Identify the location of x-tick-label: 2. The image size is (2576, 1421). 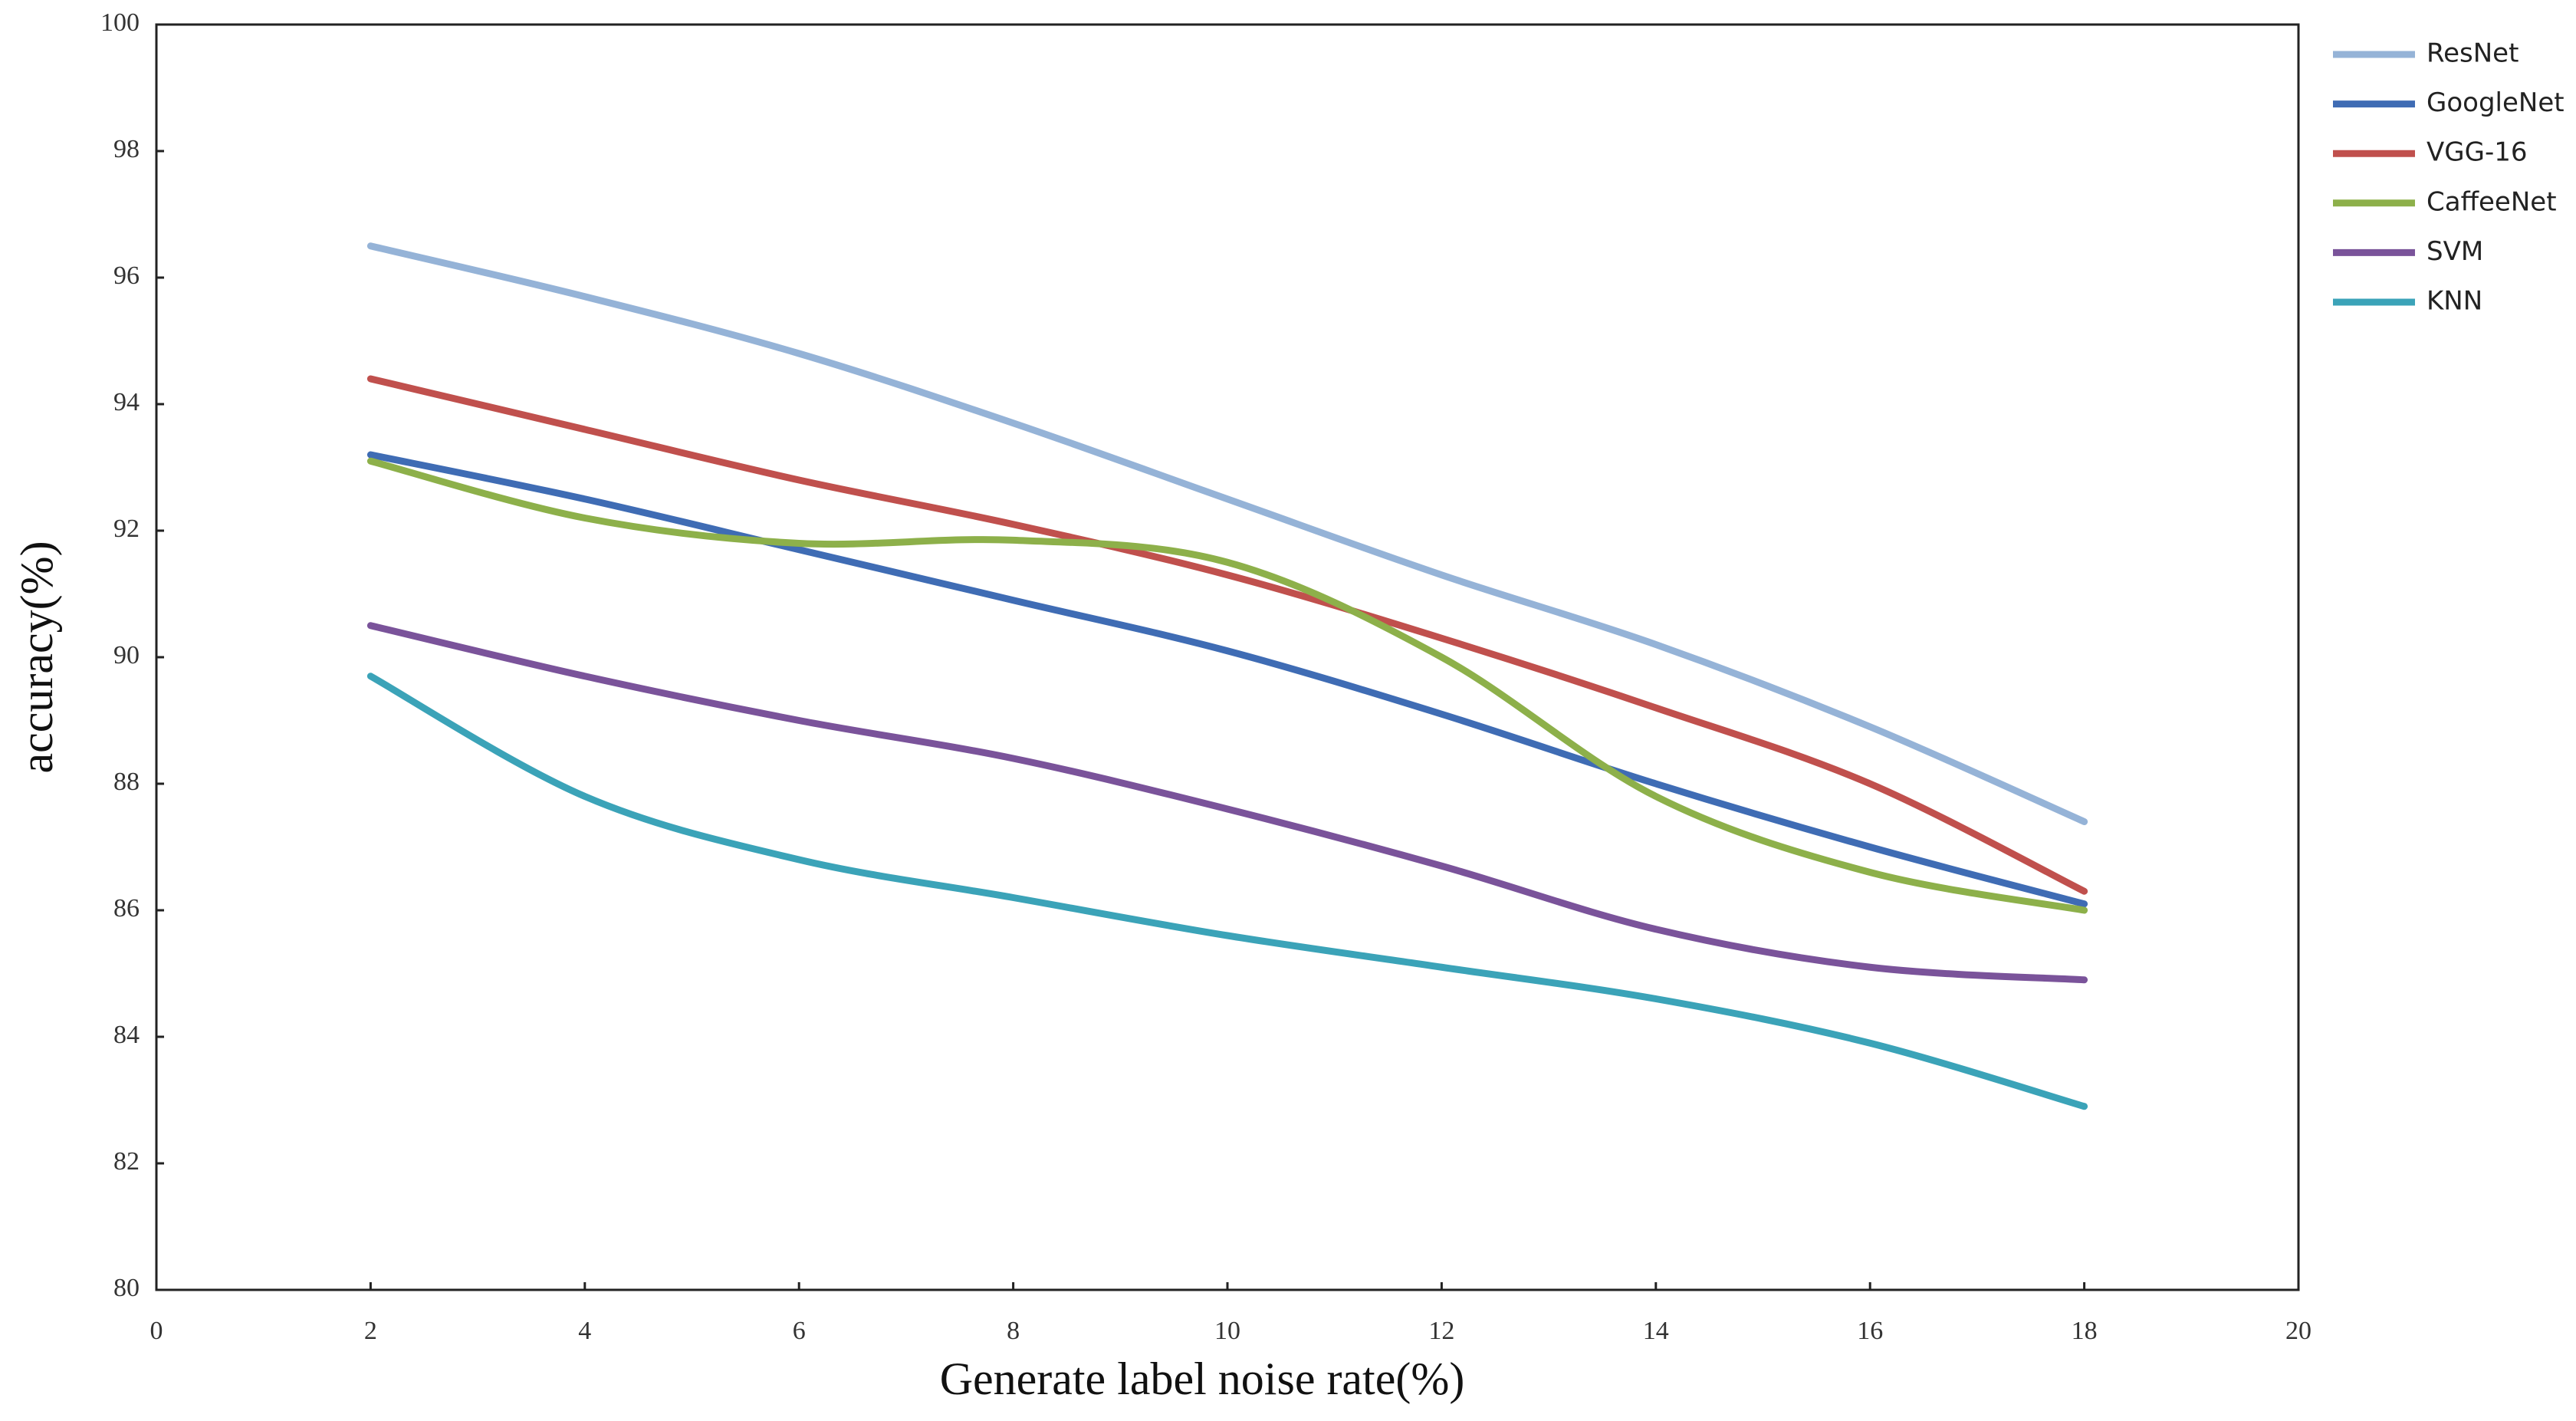
(370, 1331).